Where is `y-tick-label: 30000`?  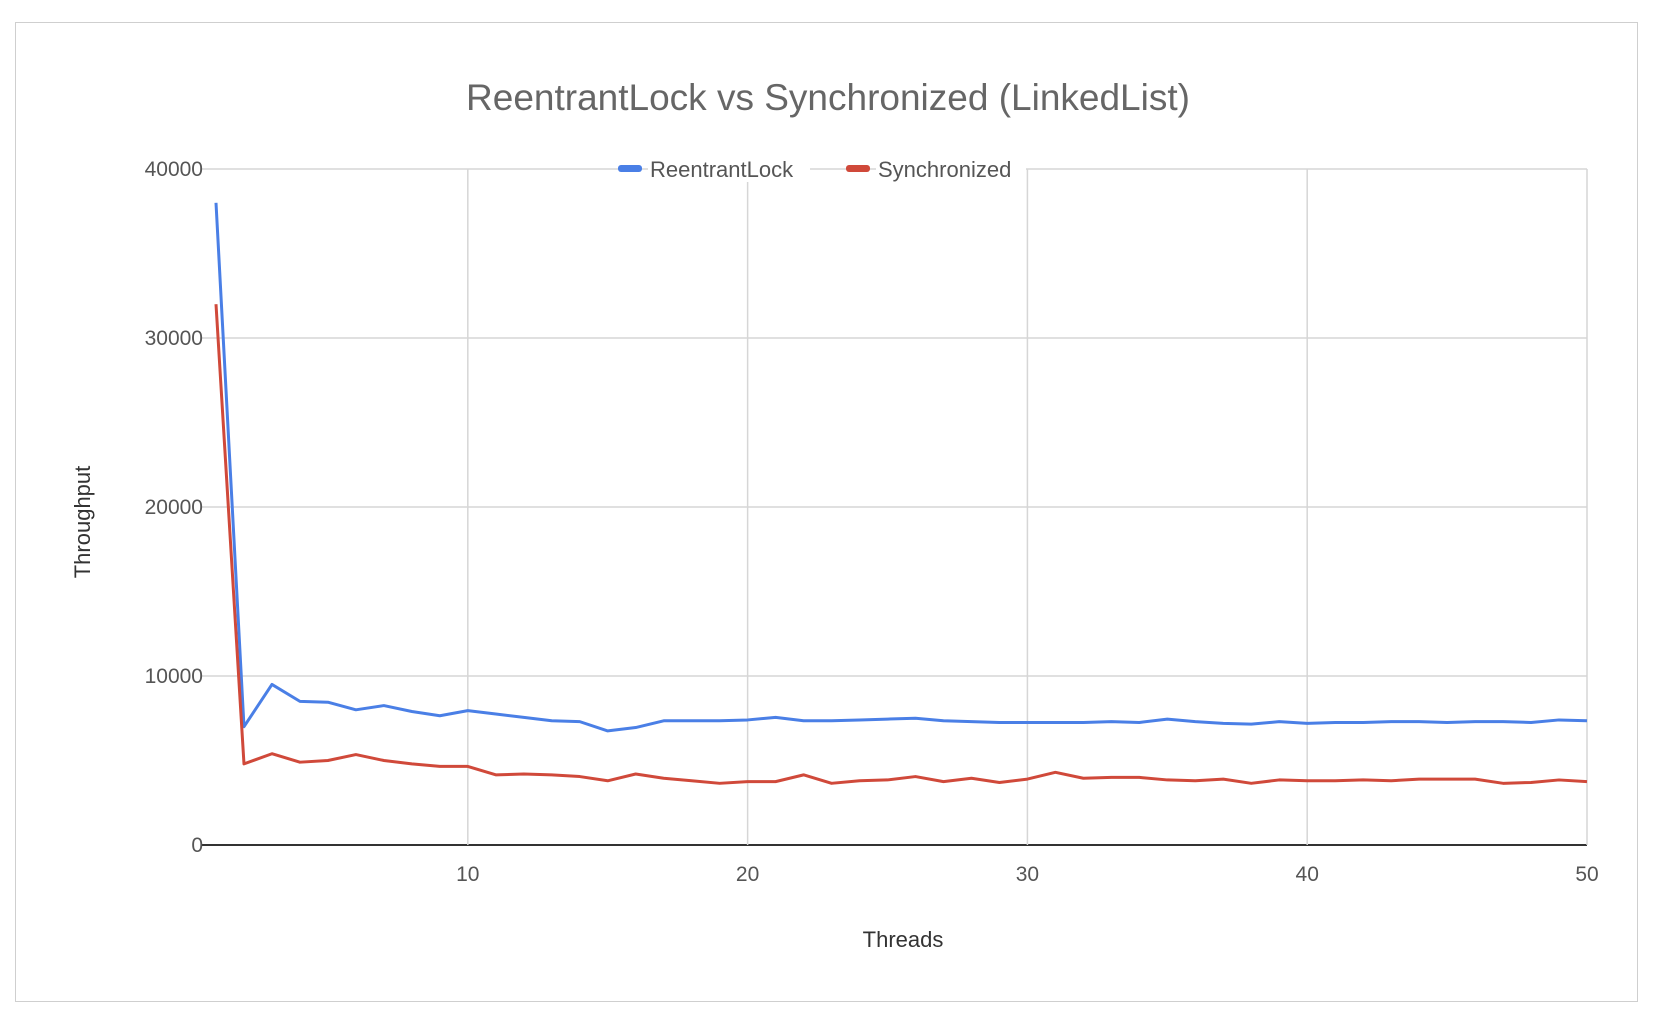
y-tick-label: 30000 is located at coordinates (174, 338).